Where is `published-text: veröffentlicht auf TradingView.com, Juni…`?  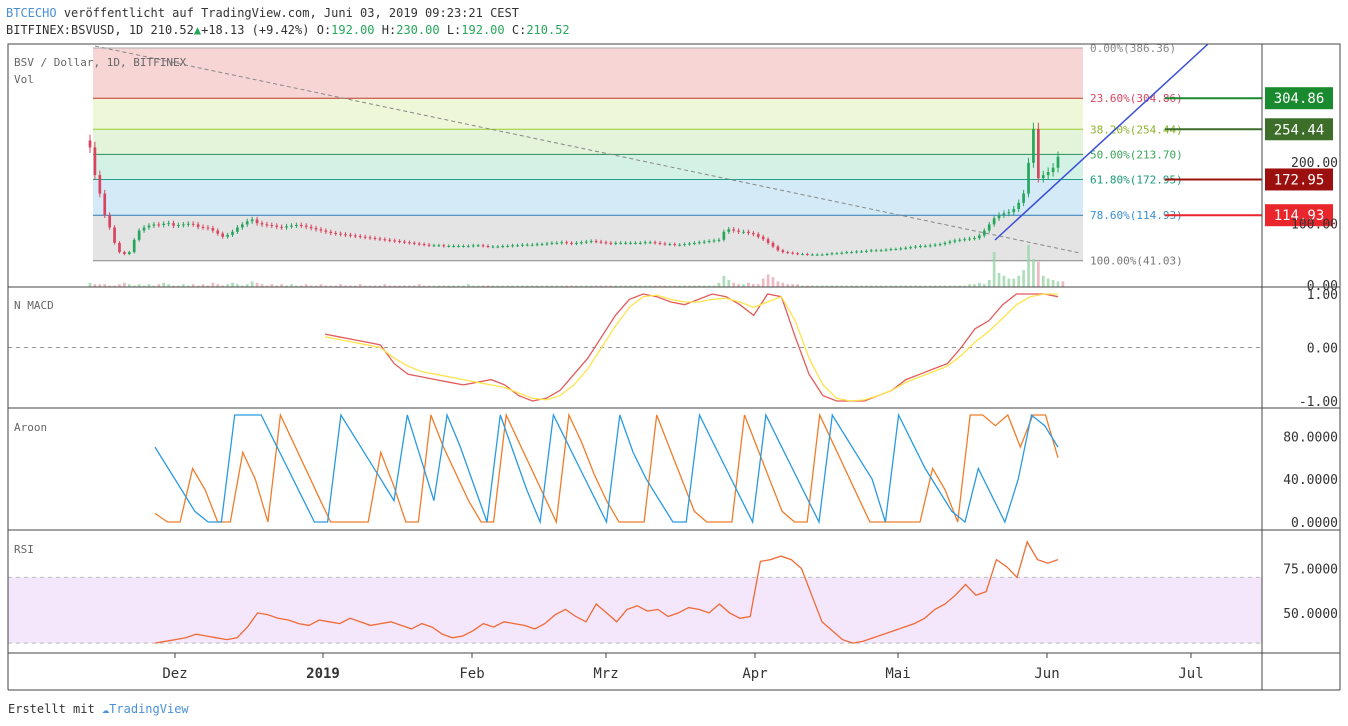 published-text: veröffentlicht auf TradingView.com, Juni… is located at coordinates (291, 13).